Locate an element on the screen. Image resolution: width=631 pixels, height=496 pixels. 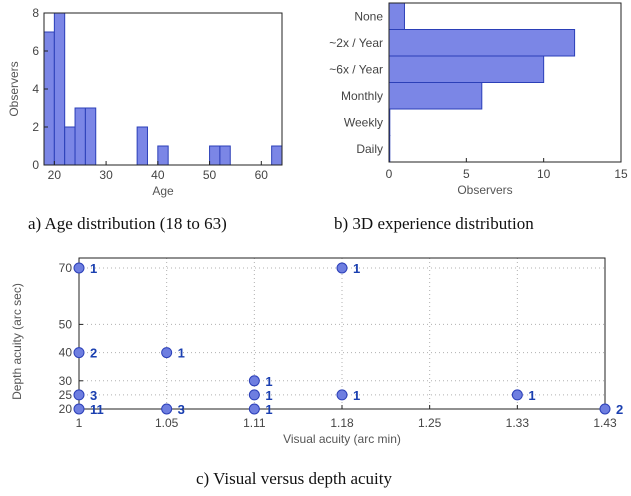
experience-category-label: Monthly is located at coordinates (362, 96).